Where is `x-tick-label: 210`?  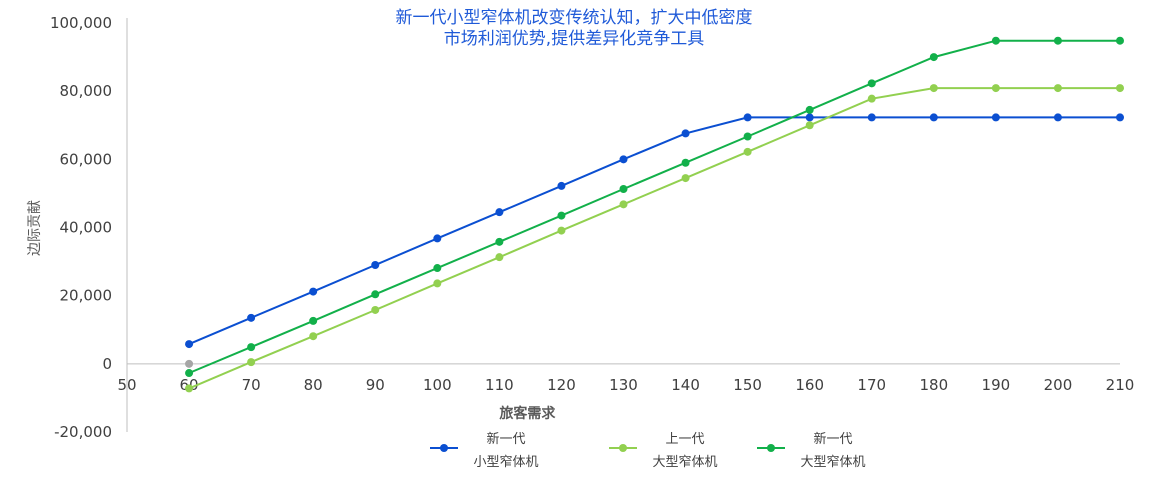
x-tick-label: 210 is located at coordinates (1120, 385).